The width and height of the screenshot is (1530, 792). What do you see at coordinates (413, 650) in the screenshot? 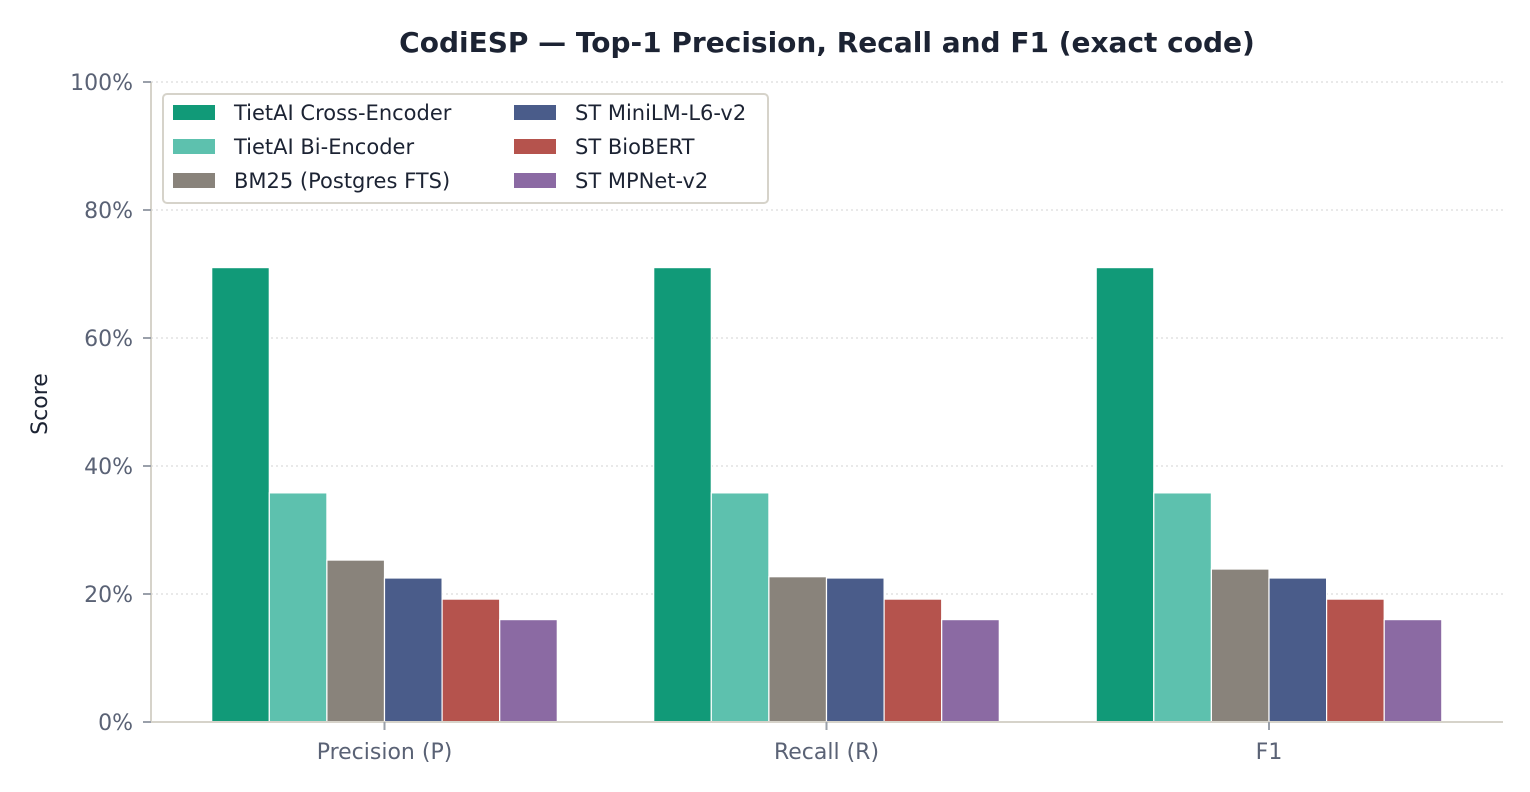
I see `bar-st-minilm-l6-v2-precision-p` at bounding box center [413, 650].